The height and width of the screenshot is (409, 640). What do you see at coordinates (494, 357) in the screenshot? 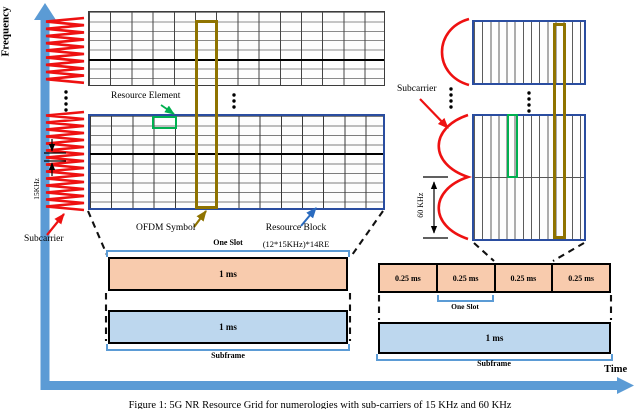
I see `subframe-bracket-60khz` at bounding box center [494, 357].